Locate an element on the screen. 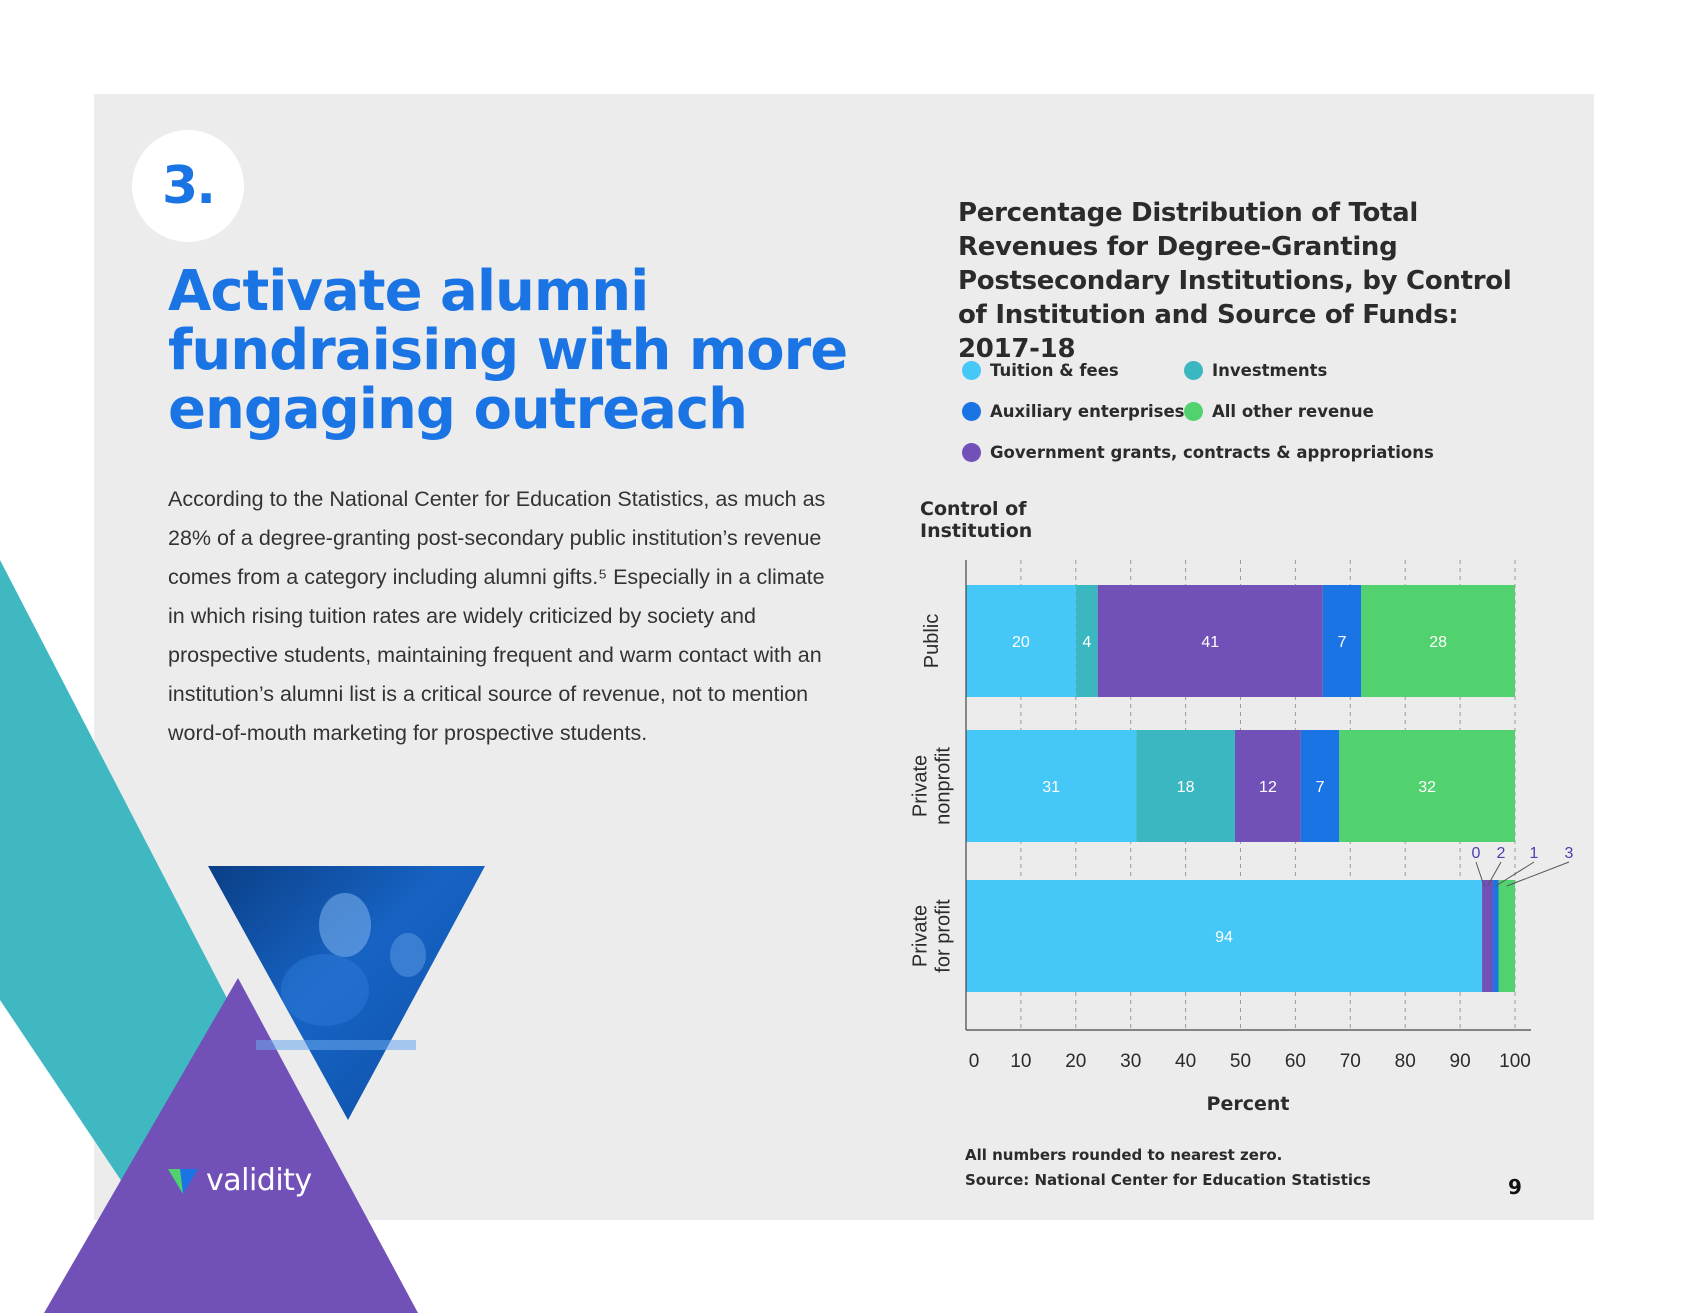 This screenshot has height=1313, width=1688. data-label-tuition-1: 31 is located at coordinates (1051, 787).